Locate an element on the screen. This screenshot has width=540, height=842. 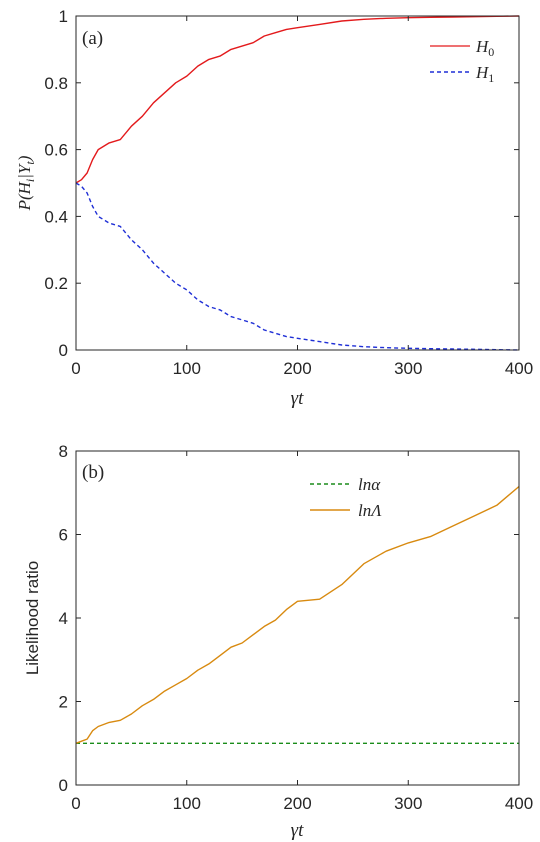
y-tick-label-b: 2 is located at coordinates (63, 702).